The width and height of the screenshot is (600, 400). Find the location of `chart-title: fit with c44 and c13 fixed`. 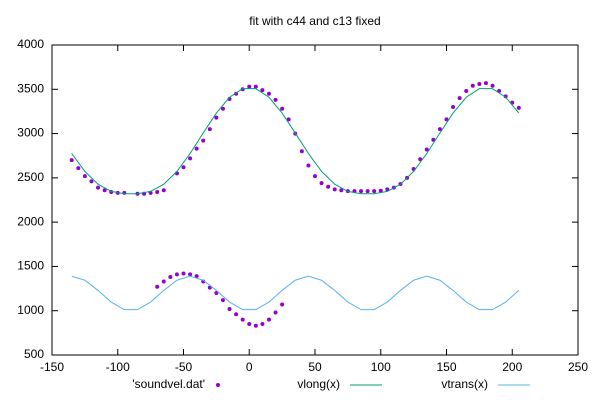

chart-title: fit with c44 and c13 fixed is located at coordinates (314, 21).